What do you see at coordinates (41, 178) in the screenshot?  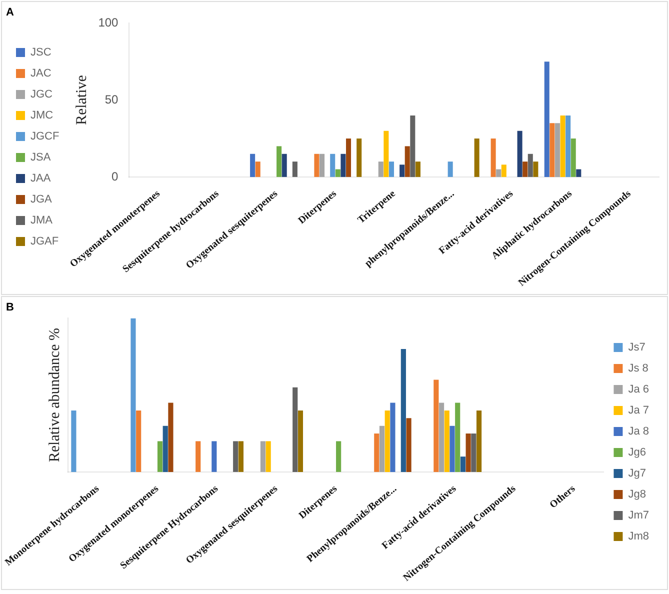 I see `legend-label: JAA` at bounding box center [41, 178].